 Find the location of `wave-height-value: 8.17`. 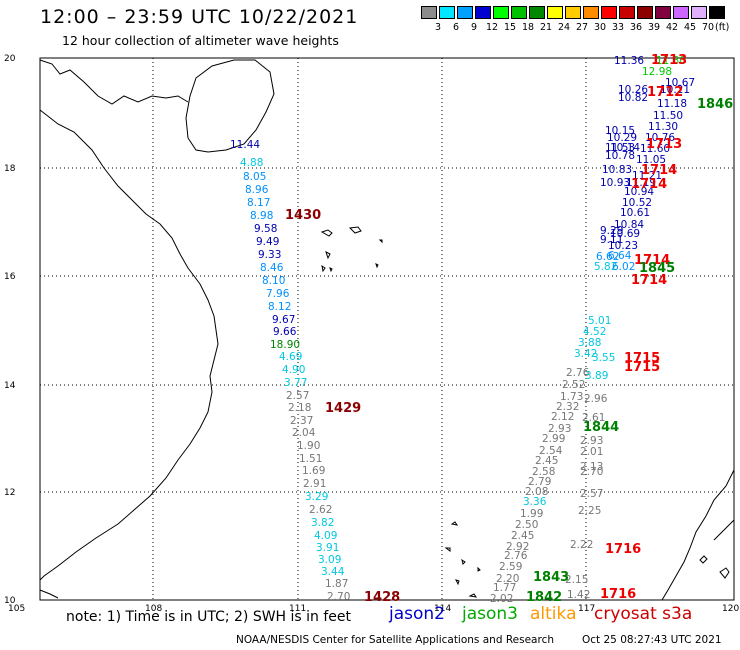

wave-height-value: 8.17 is located at coordinates (258, 203).